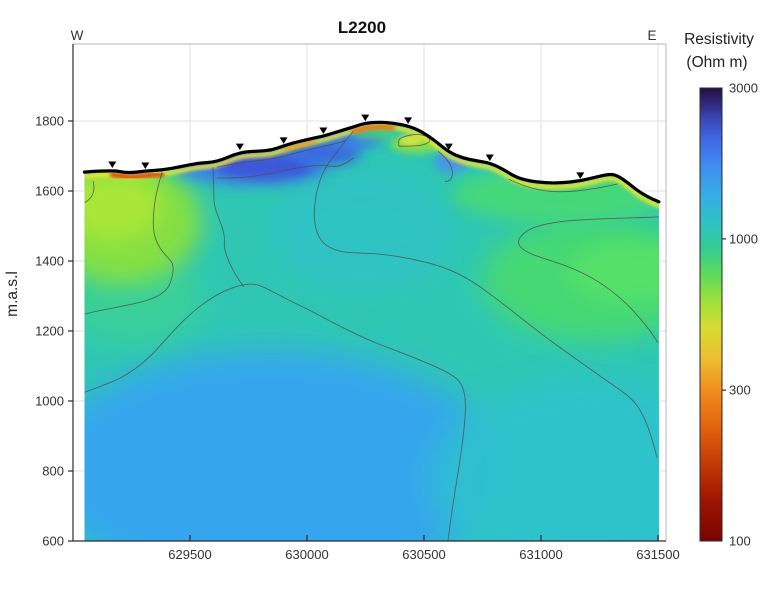 This screenshot has width=776, height=589. What do you see at coordinates (371, 162) in the screenshot?
I see `topography-line` at bounding box center [371, 162].